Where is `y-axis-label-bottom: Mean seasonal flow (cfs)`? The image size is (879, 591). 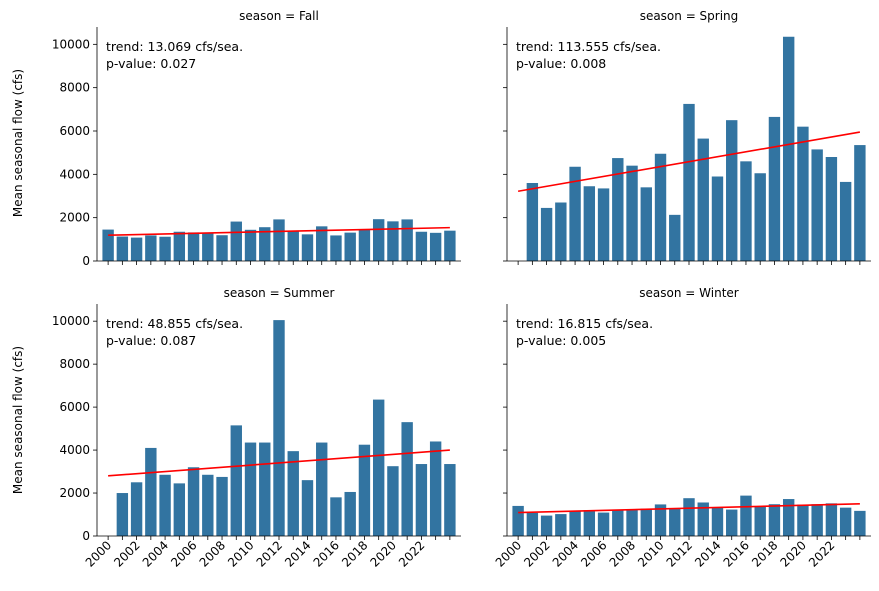
y-axis-label-bottom: Mean seasonal flow (cfs) is located at coordinates (18, 420).